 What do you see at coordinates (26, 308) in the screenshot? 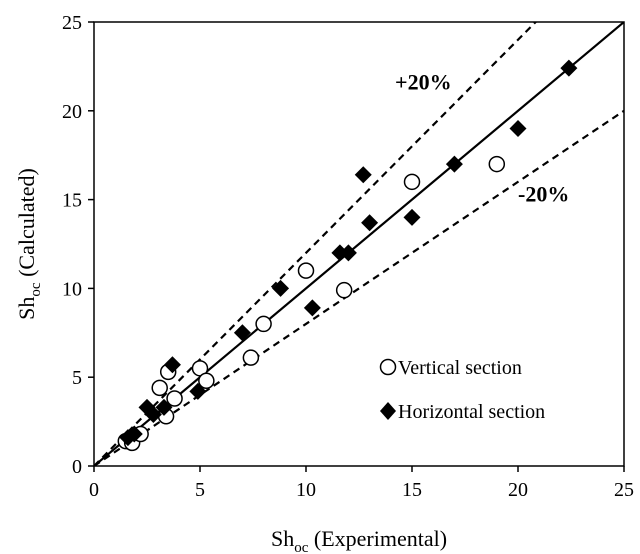
I see `y-axis-label-main: Sh` at bounding box center [26, 308].